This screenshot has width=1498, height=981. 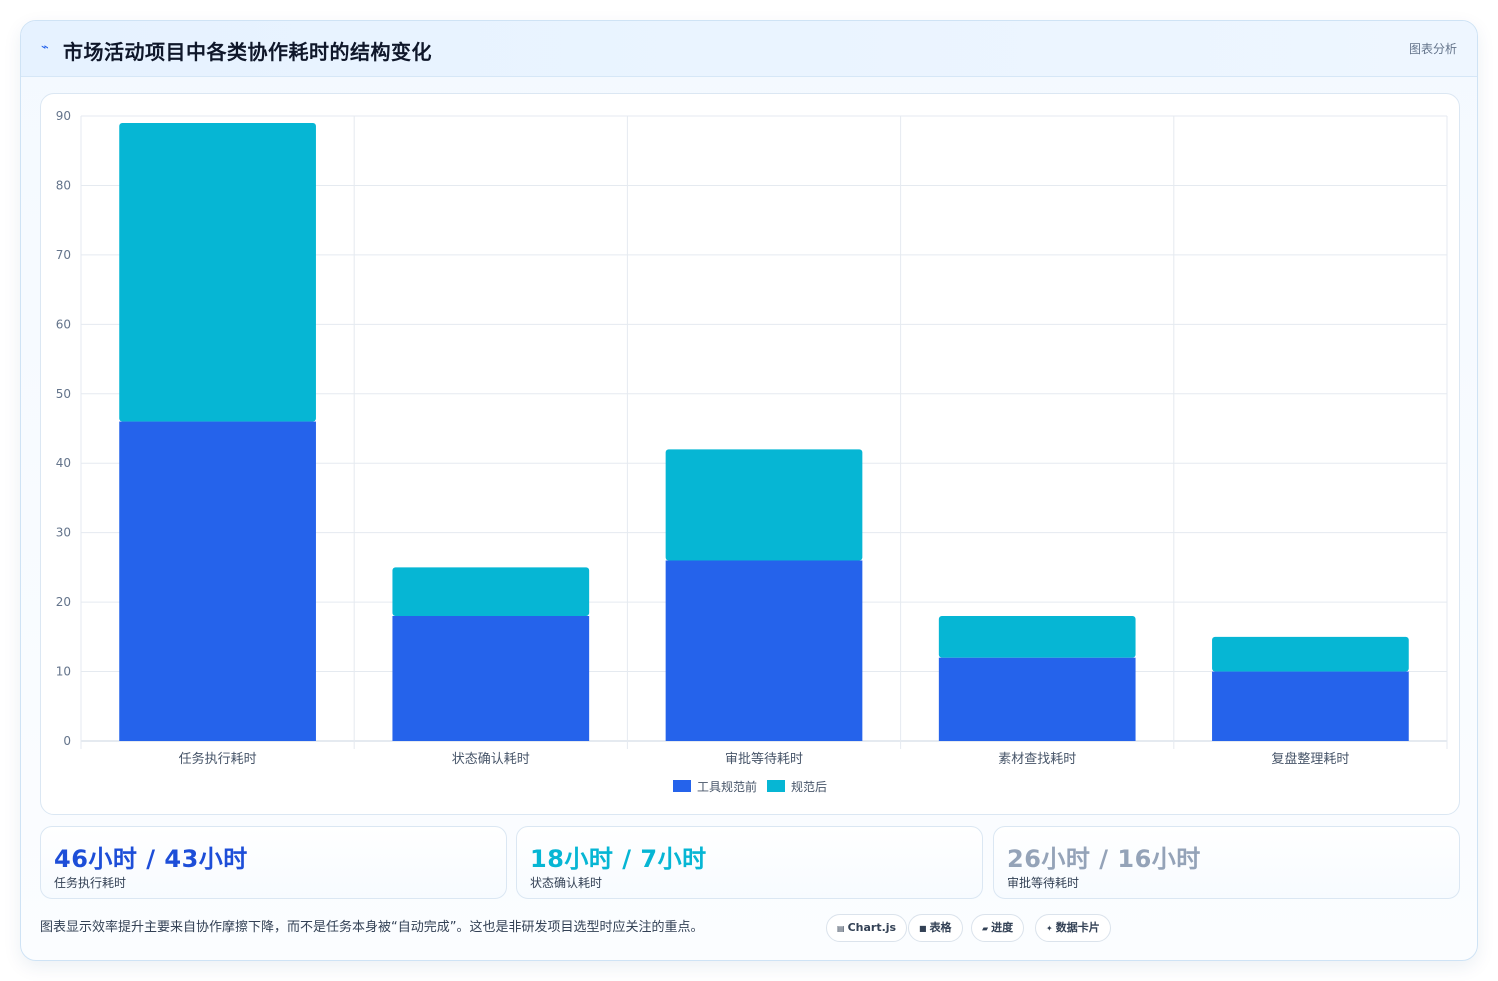 What do you see at coordinates (63, 324) in the screenshot?
I see `y-tick-label: 60` at bounding box center [63, 324].